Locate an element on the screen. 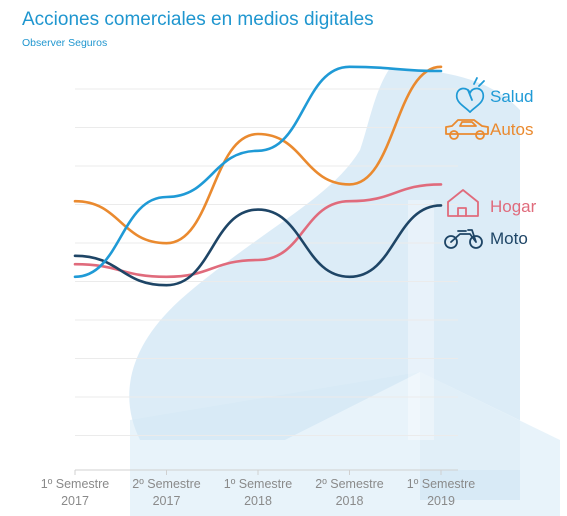 The image size is (567, 516). x-tick-label: 1º Semestre 2018 is located at coordinates (258, 492).